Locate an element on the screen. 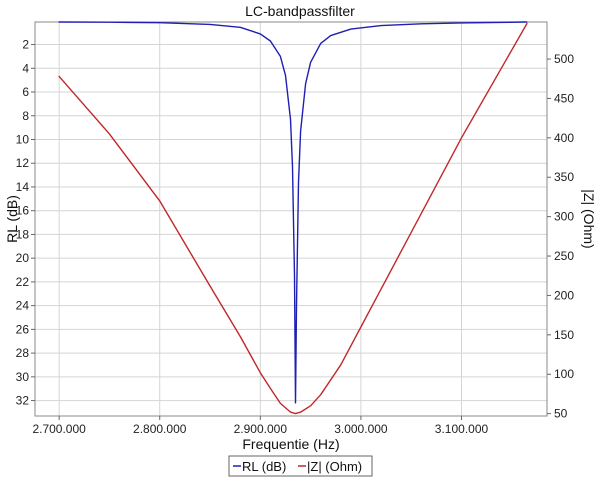 The image size is (600, 480). y-left-tick-label: 28 is located at coordinates (23, 353).